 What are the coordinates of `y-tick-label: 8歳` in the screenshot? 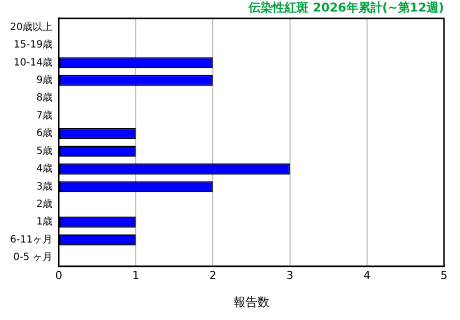 It's located at (44, 98).